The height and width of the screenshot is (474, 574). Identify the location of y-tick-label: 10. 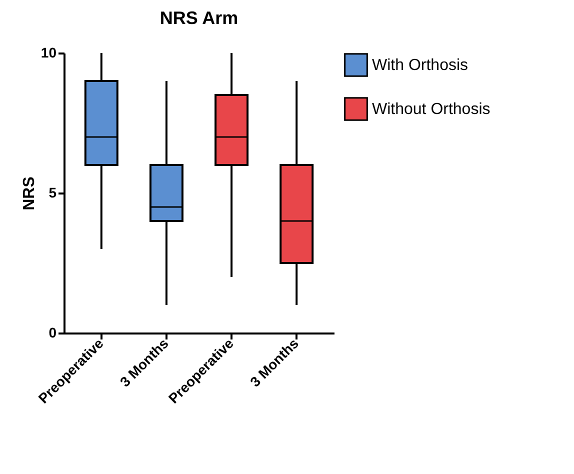
(48, 52).